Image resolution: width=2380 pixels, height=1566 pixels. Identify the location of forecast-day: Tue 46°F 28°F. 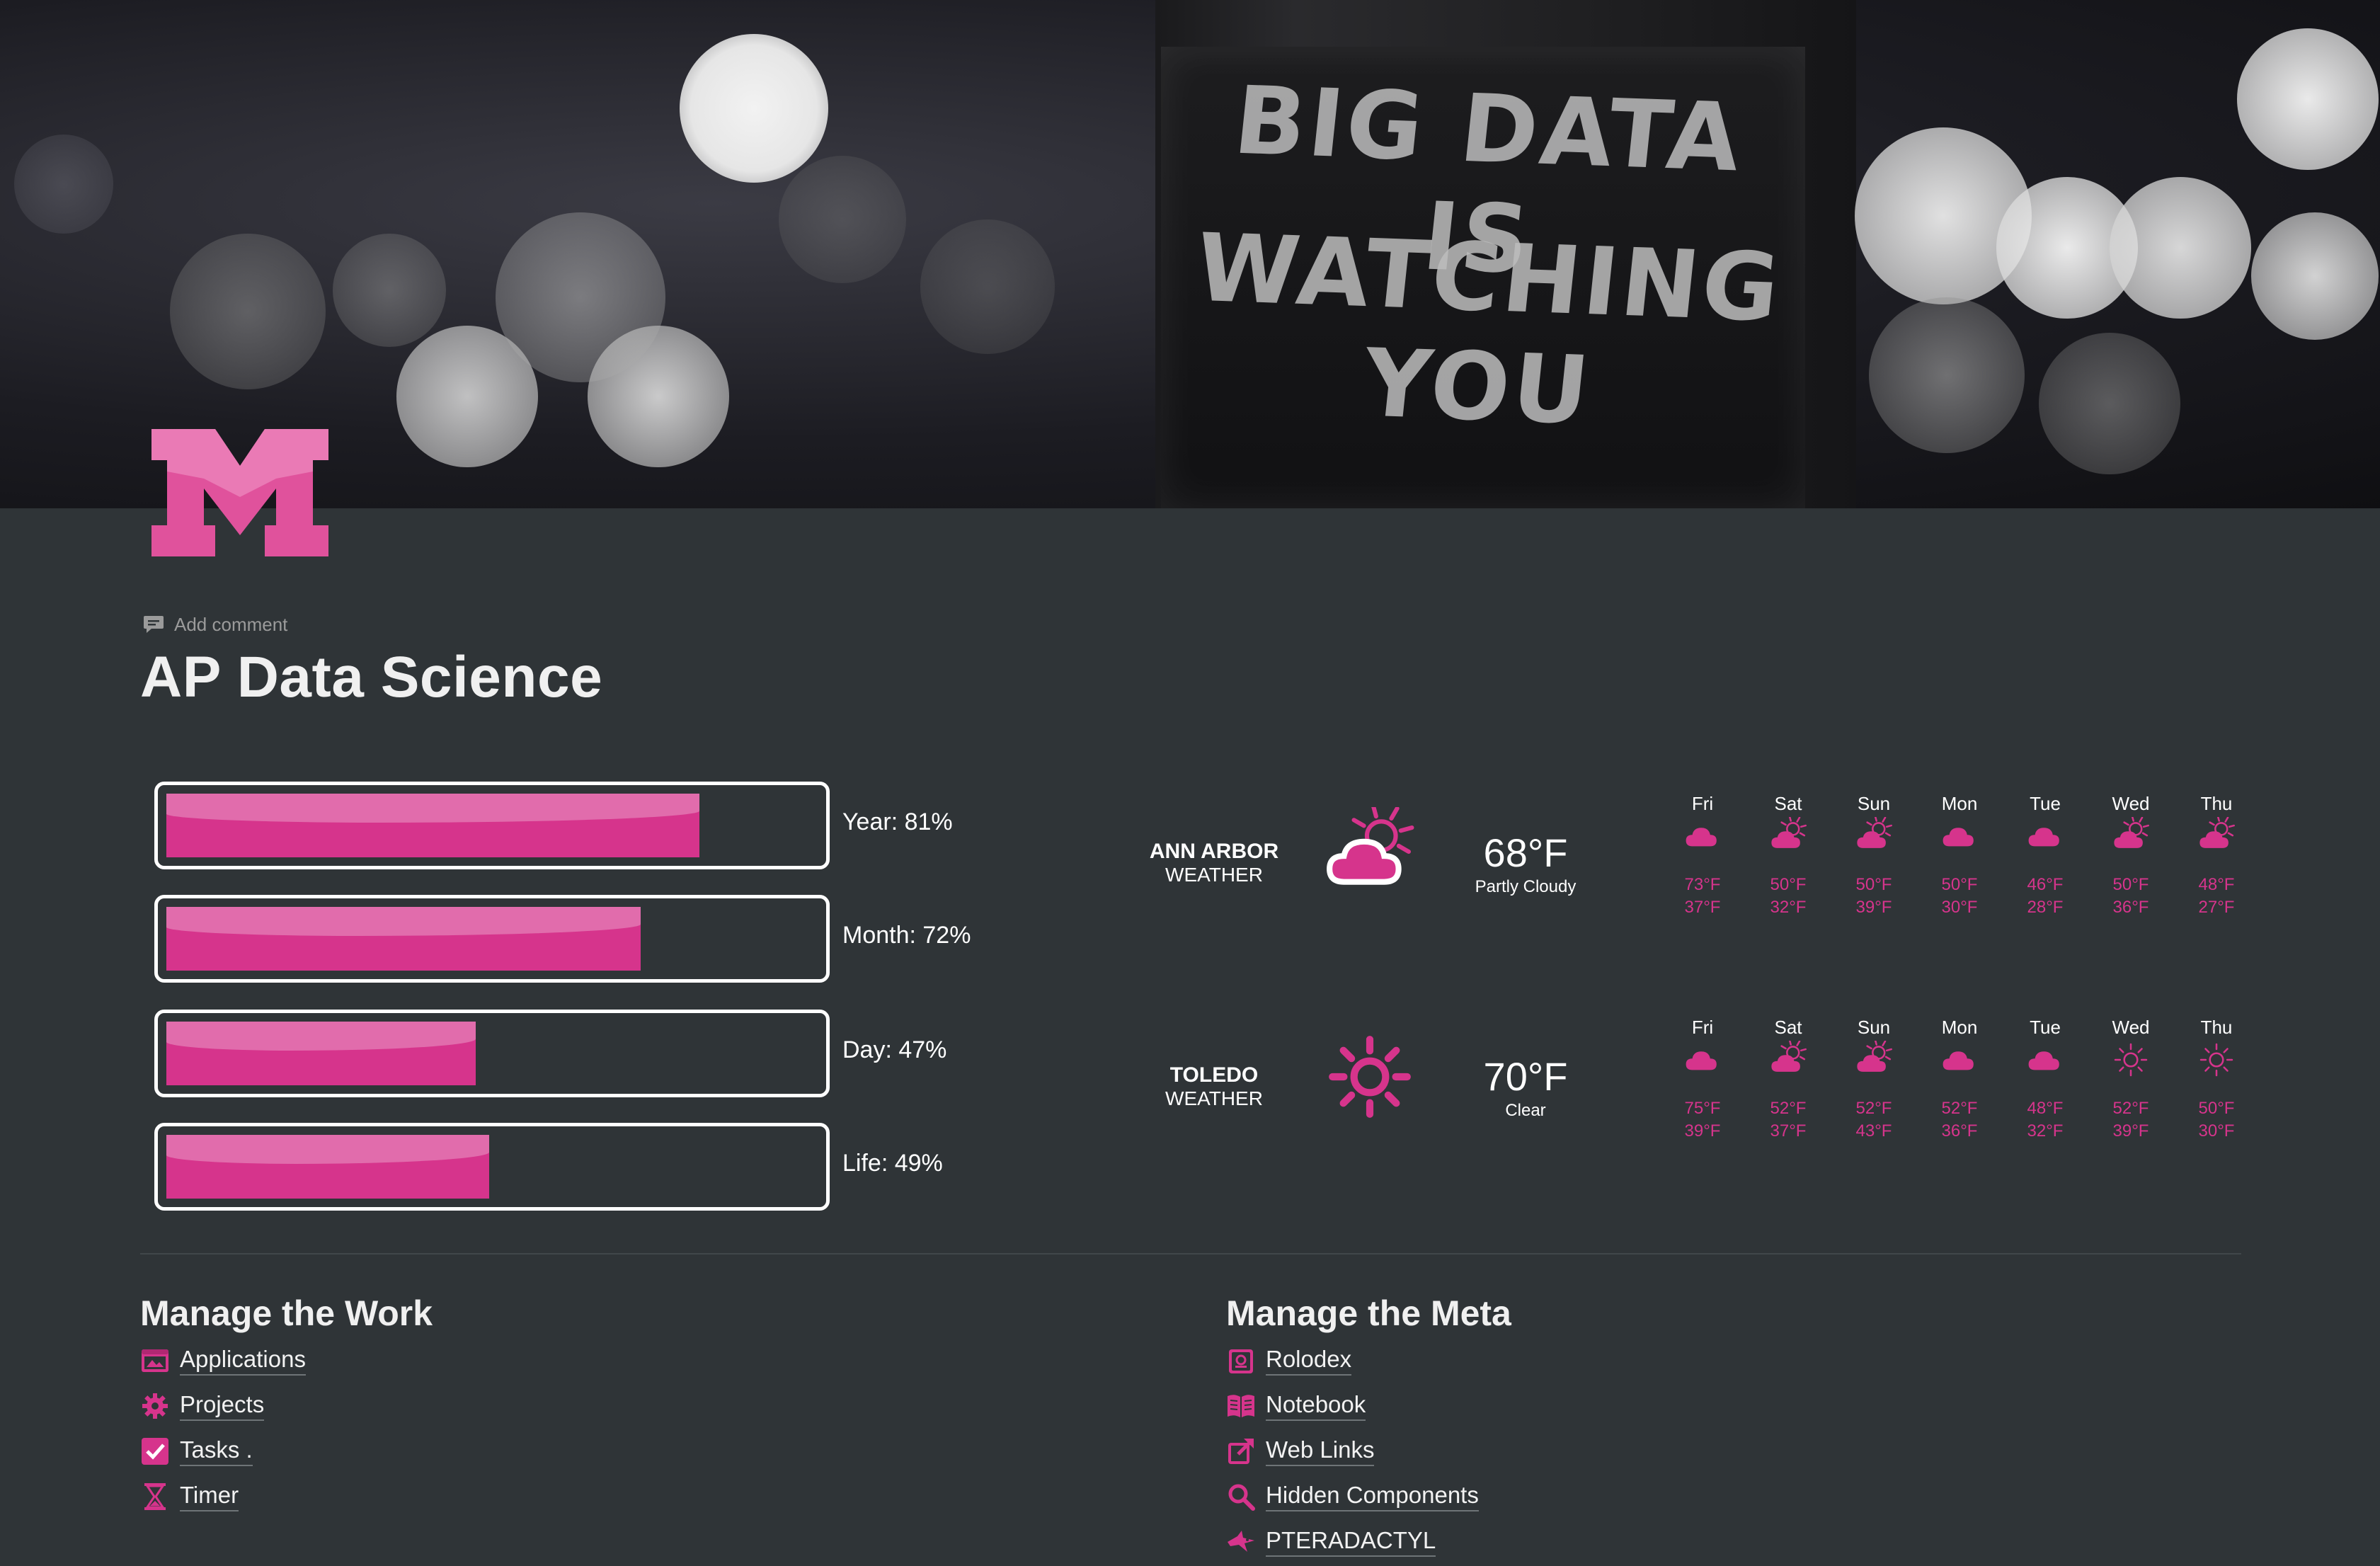
(2045, 856).